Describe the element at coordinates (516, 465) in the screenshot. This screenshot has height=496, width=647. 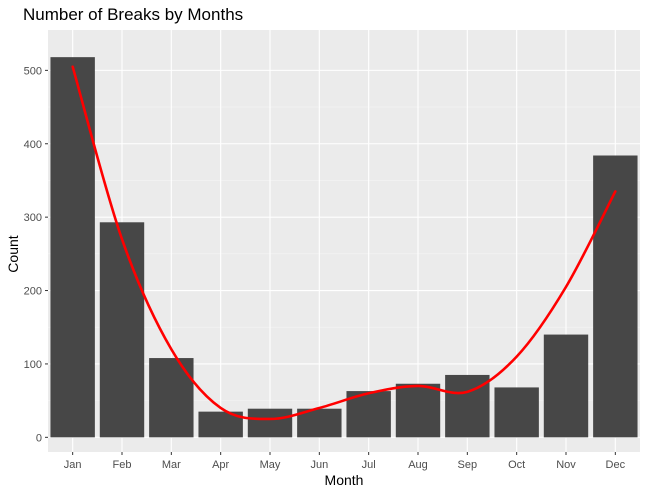
I see `x-tick-label: Oct` at that location.